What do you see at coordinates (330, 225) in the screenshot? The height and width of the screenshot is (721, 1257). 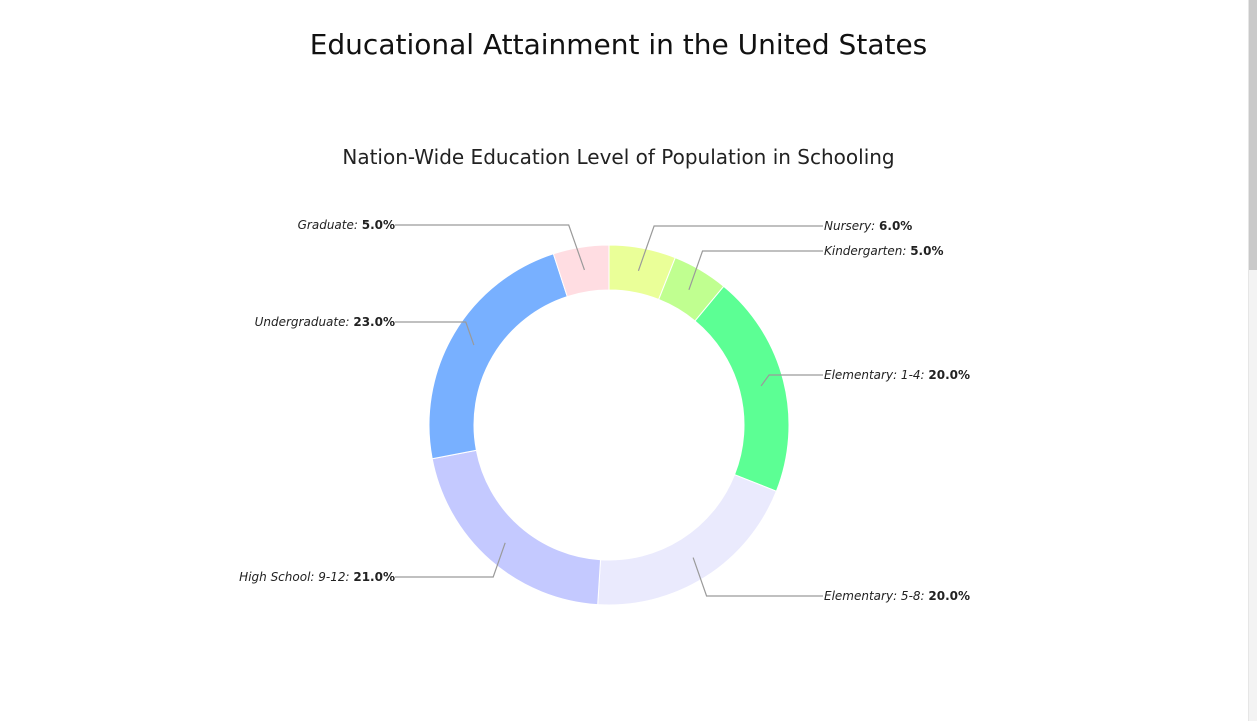 I see `label-category: Graduate:` at bounding box center [330, 225].